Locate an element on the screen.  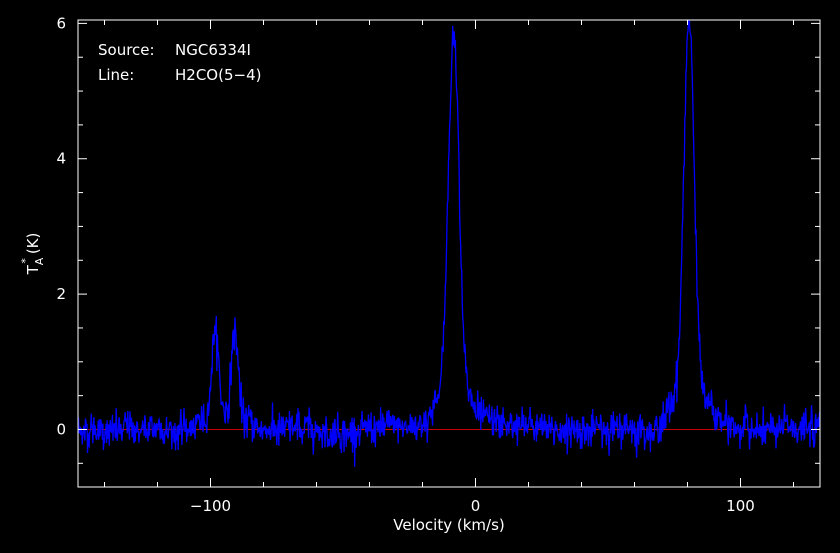
x-tick-label: −100 is located at coordinates (210, 506).